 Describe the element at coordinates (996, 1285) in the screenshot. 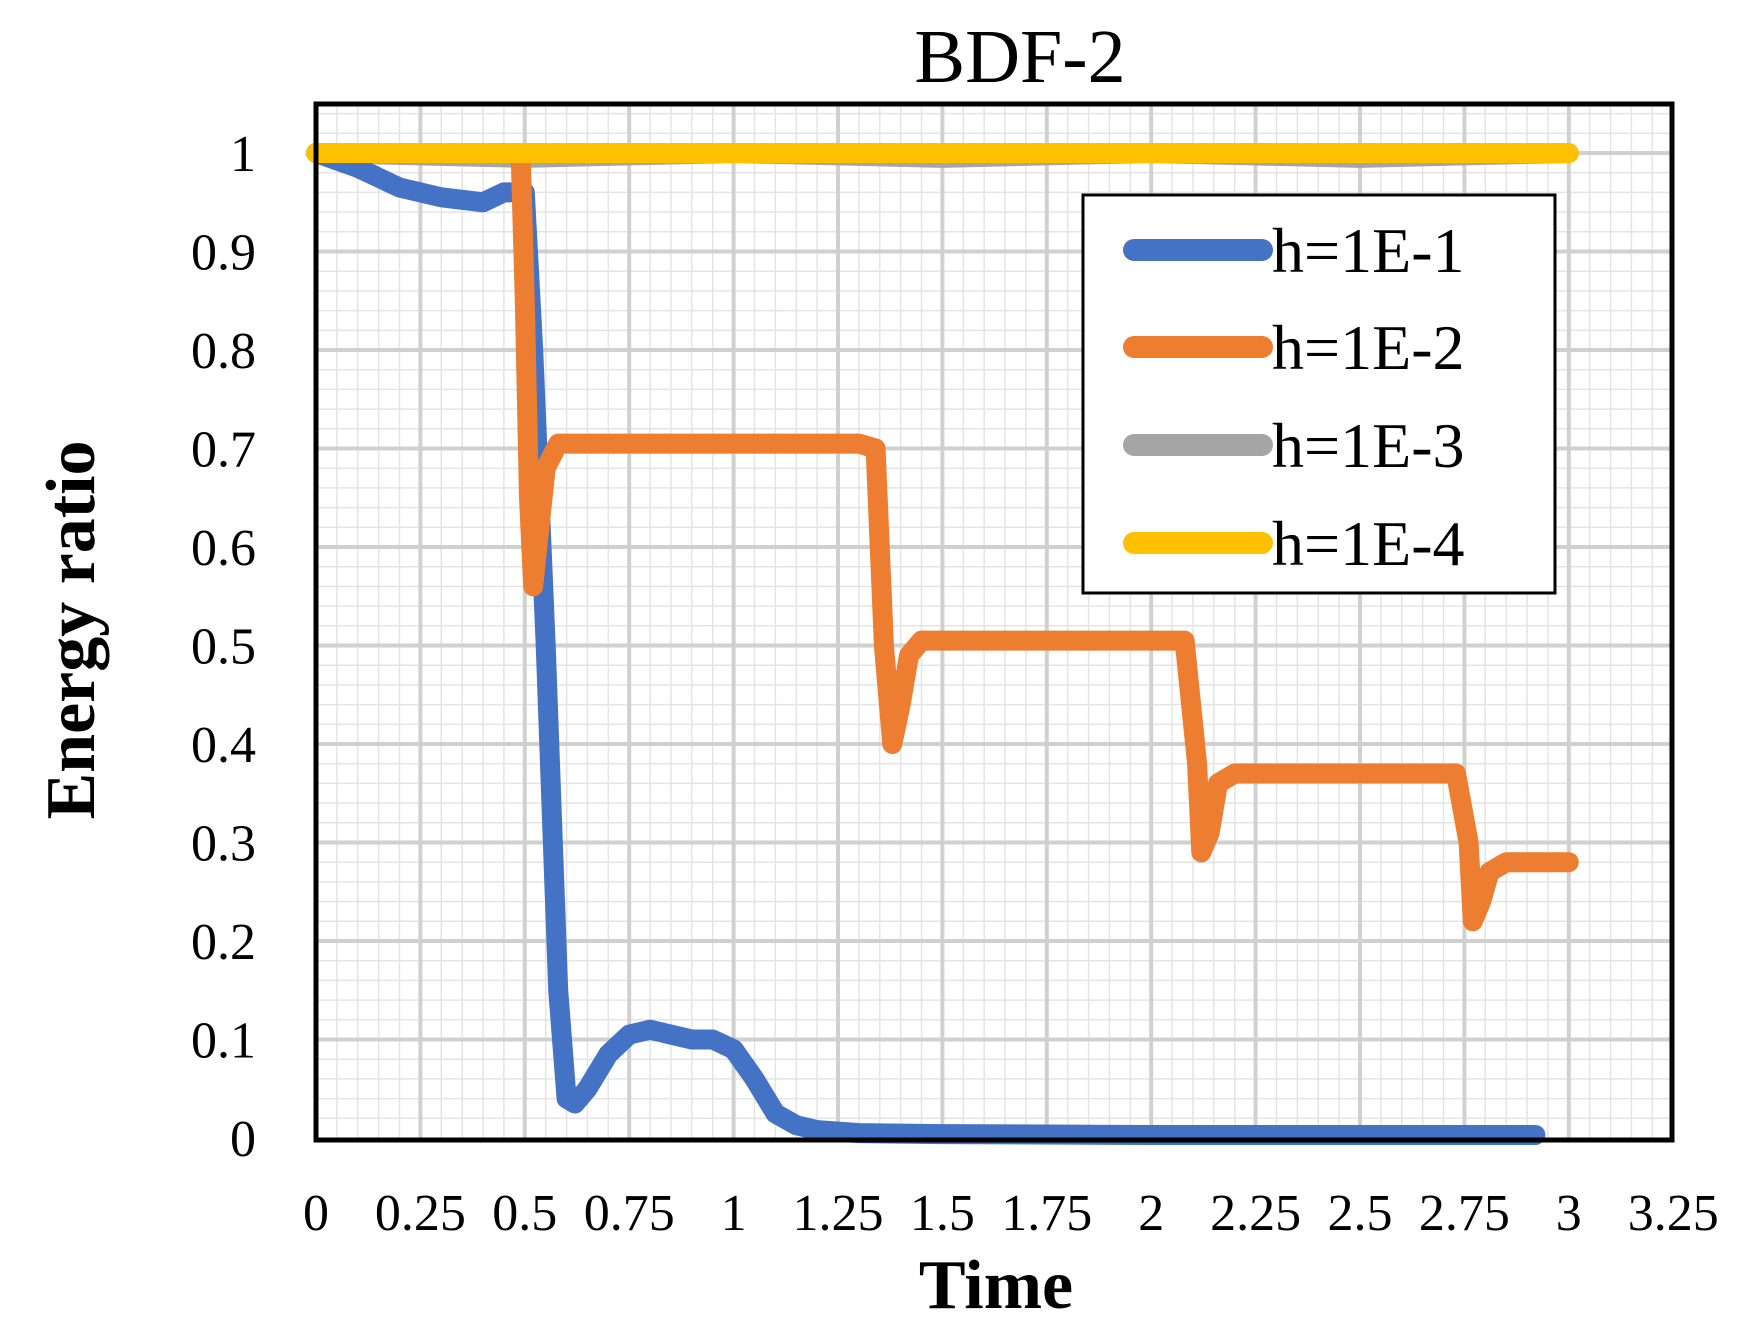

I see `x-axis-label: Time` at that location.